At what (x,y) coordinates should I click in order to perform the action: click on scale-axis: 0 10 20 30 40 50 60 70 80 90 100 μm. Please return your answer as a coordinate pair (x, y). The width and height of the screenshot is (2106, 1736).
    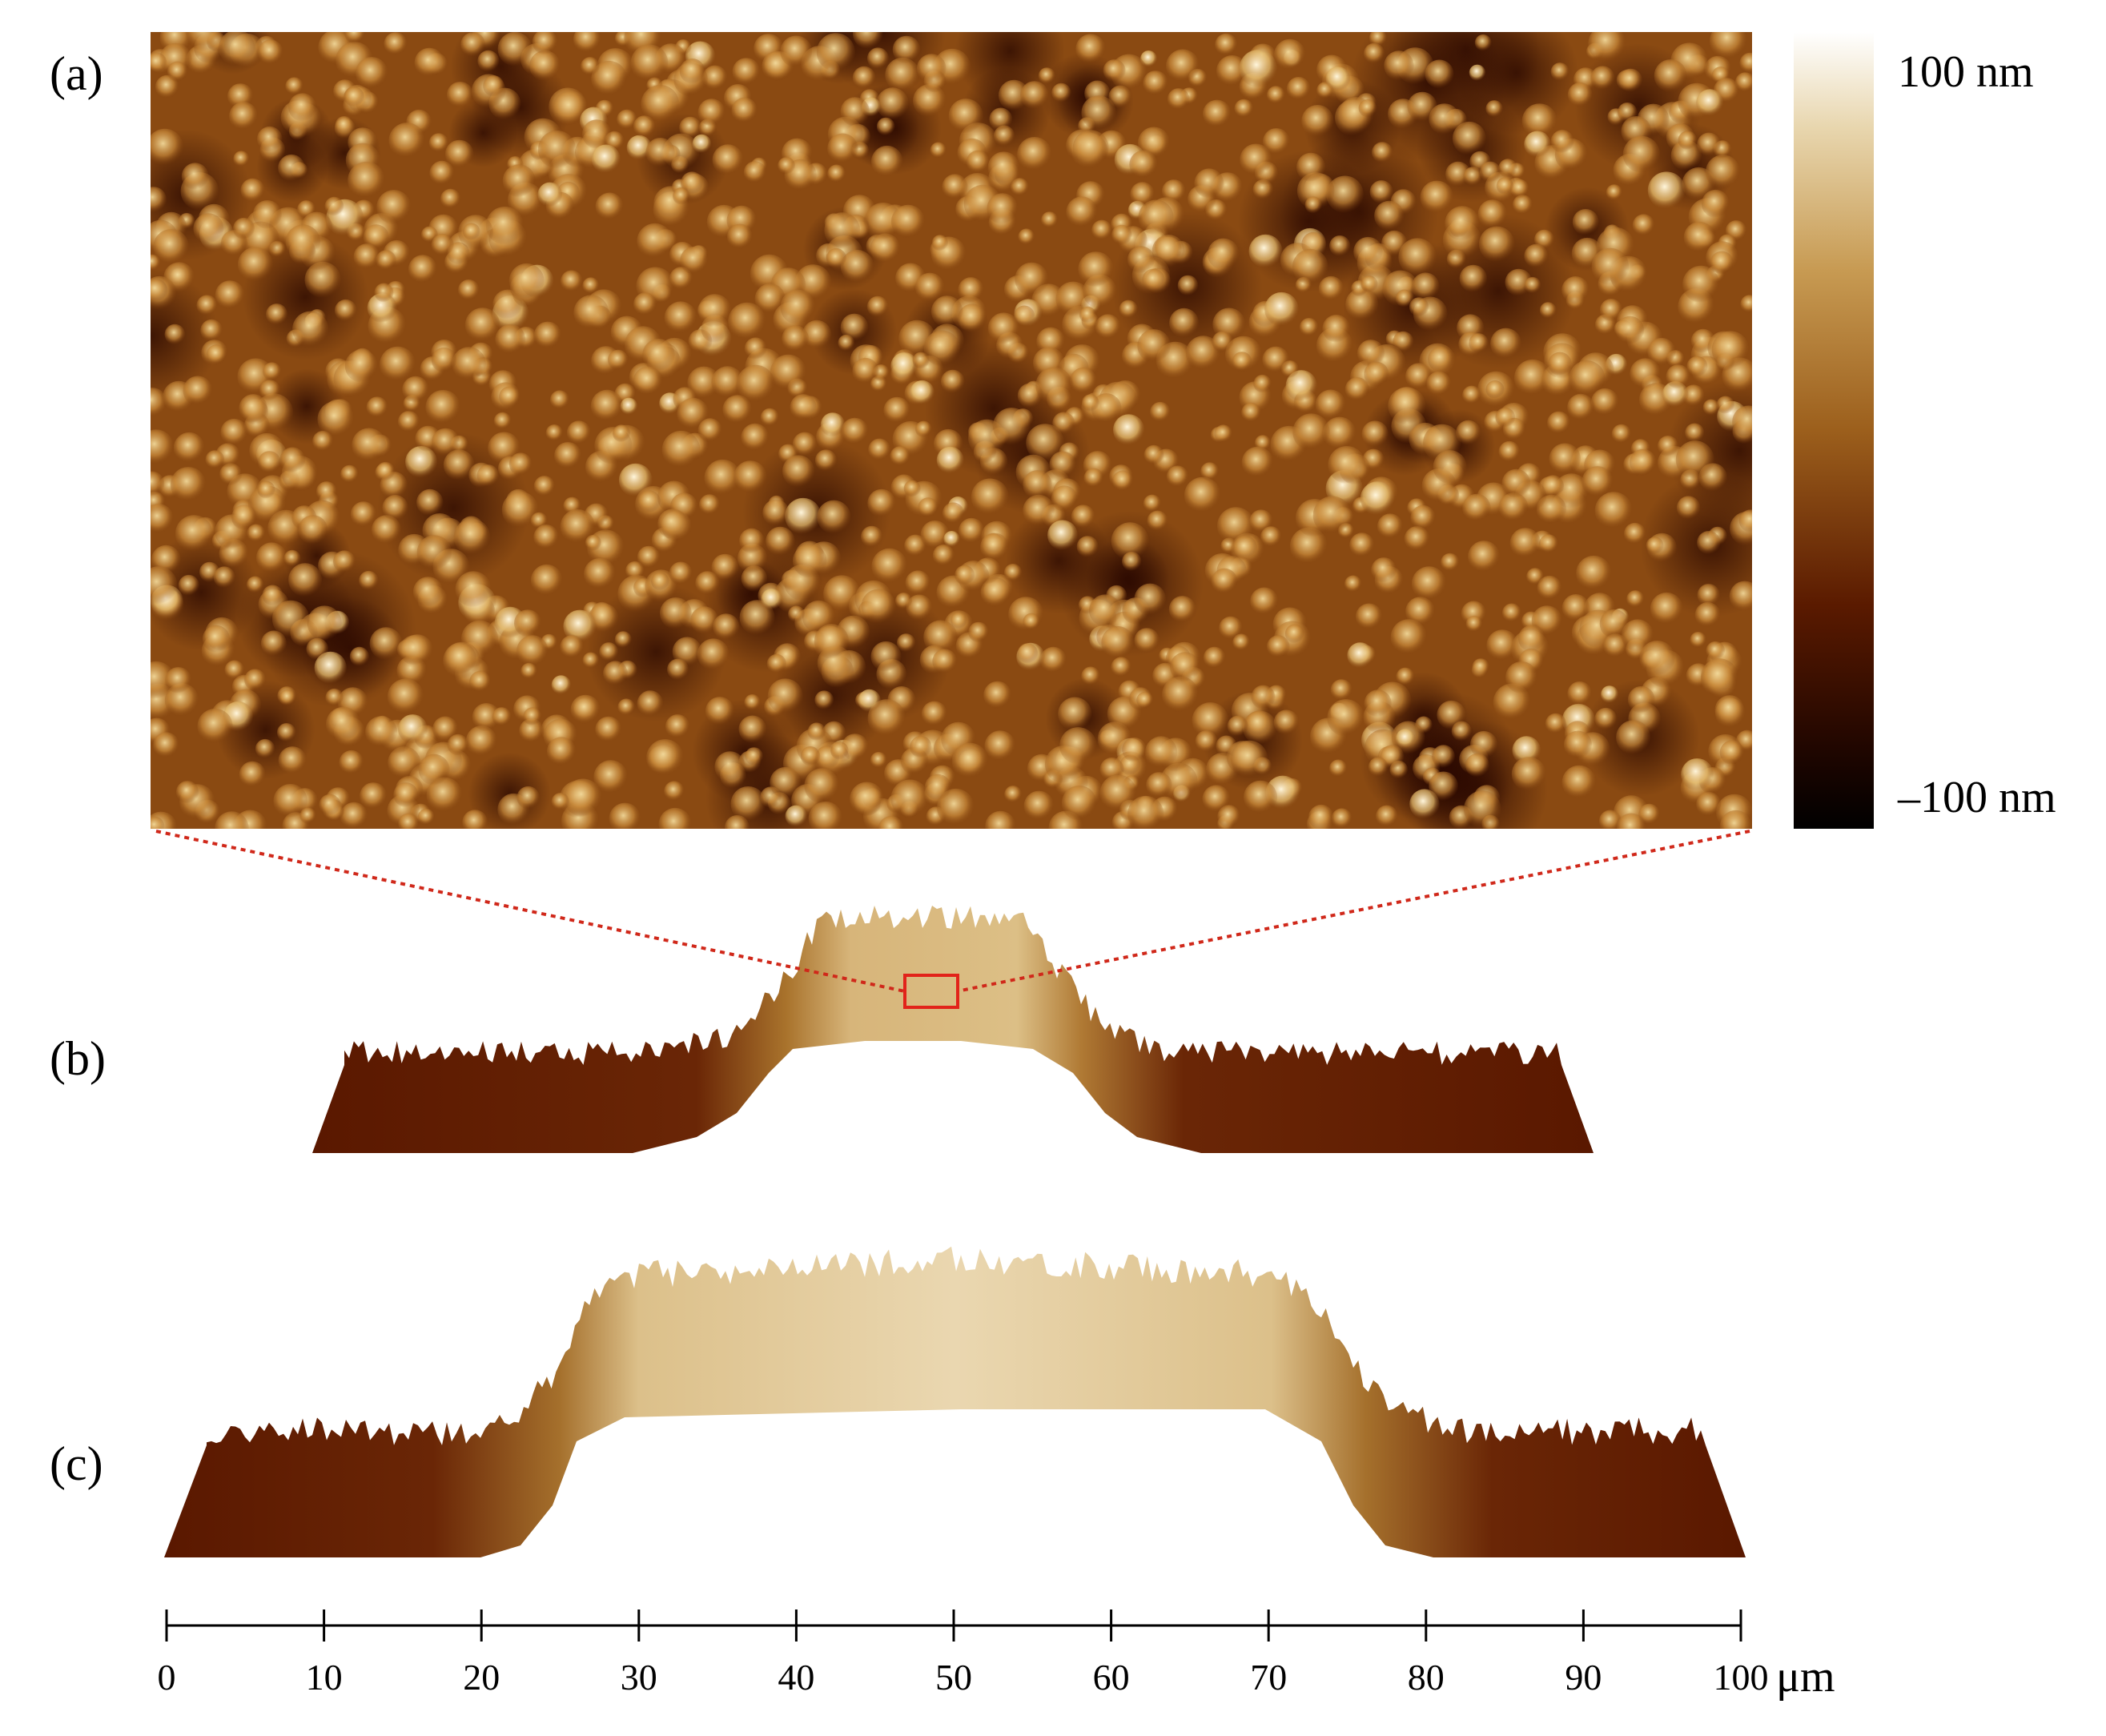
    Looking at the image, I should click on (996, 1655).